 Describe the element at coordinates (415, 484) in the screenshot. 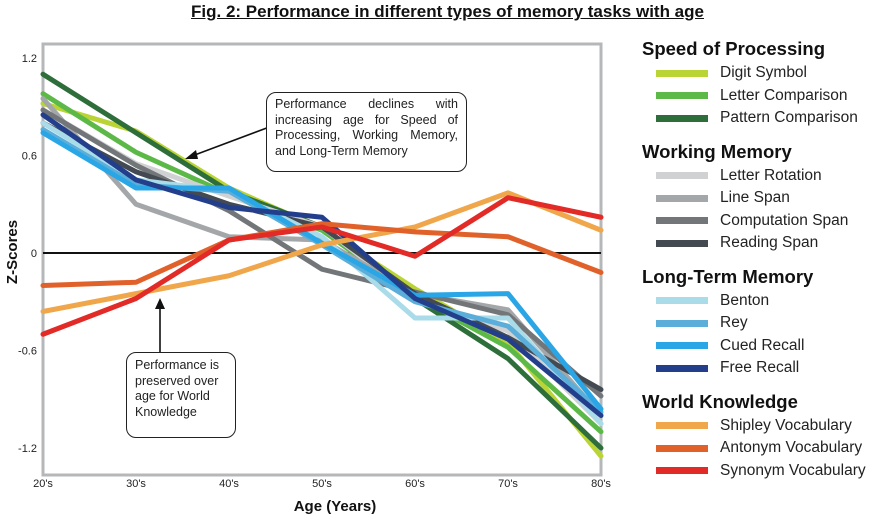

I see `x-tick-label: 60's` at that location.